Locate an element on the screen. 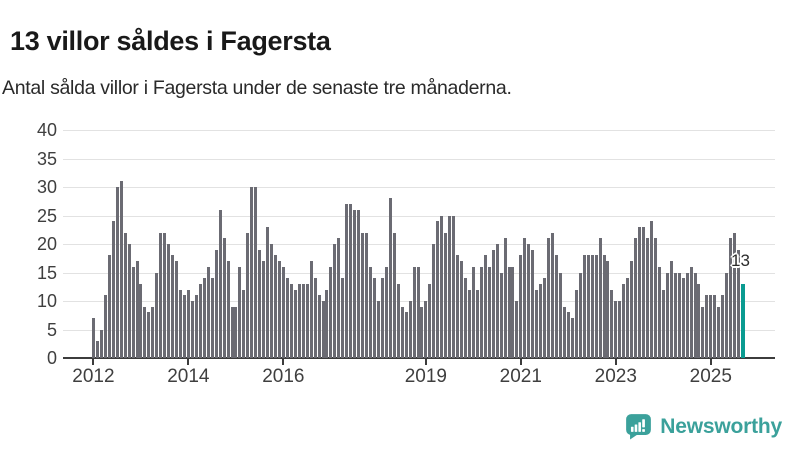 Image resolution: width=800 pixels, height=450 pixels. highlight-bar is located at coordinates (743, 320).